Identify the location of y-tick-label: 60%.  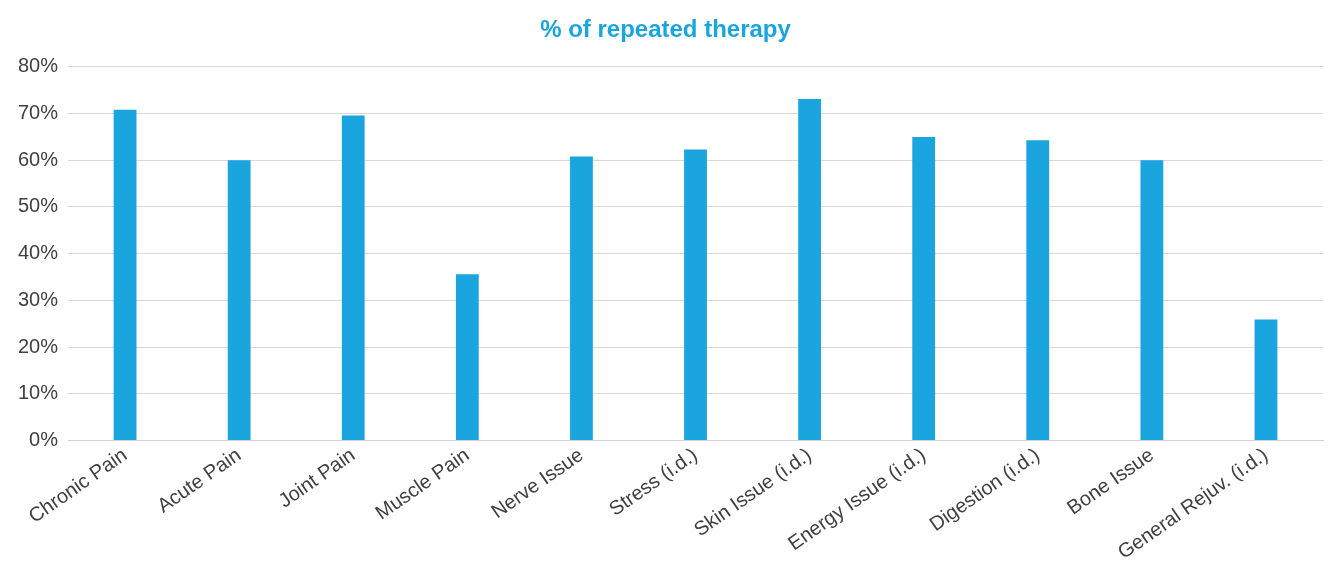
(38, 158).